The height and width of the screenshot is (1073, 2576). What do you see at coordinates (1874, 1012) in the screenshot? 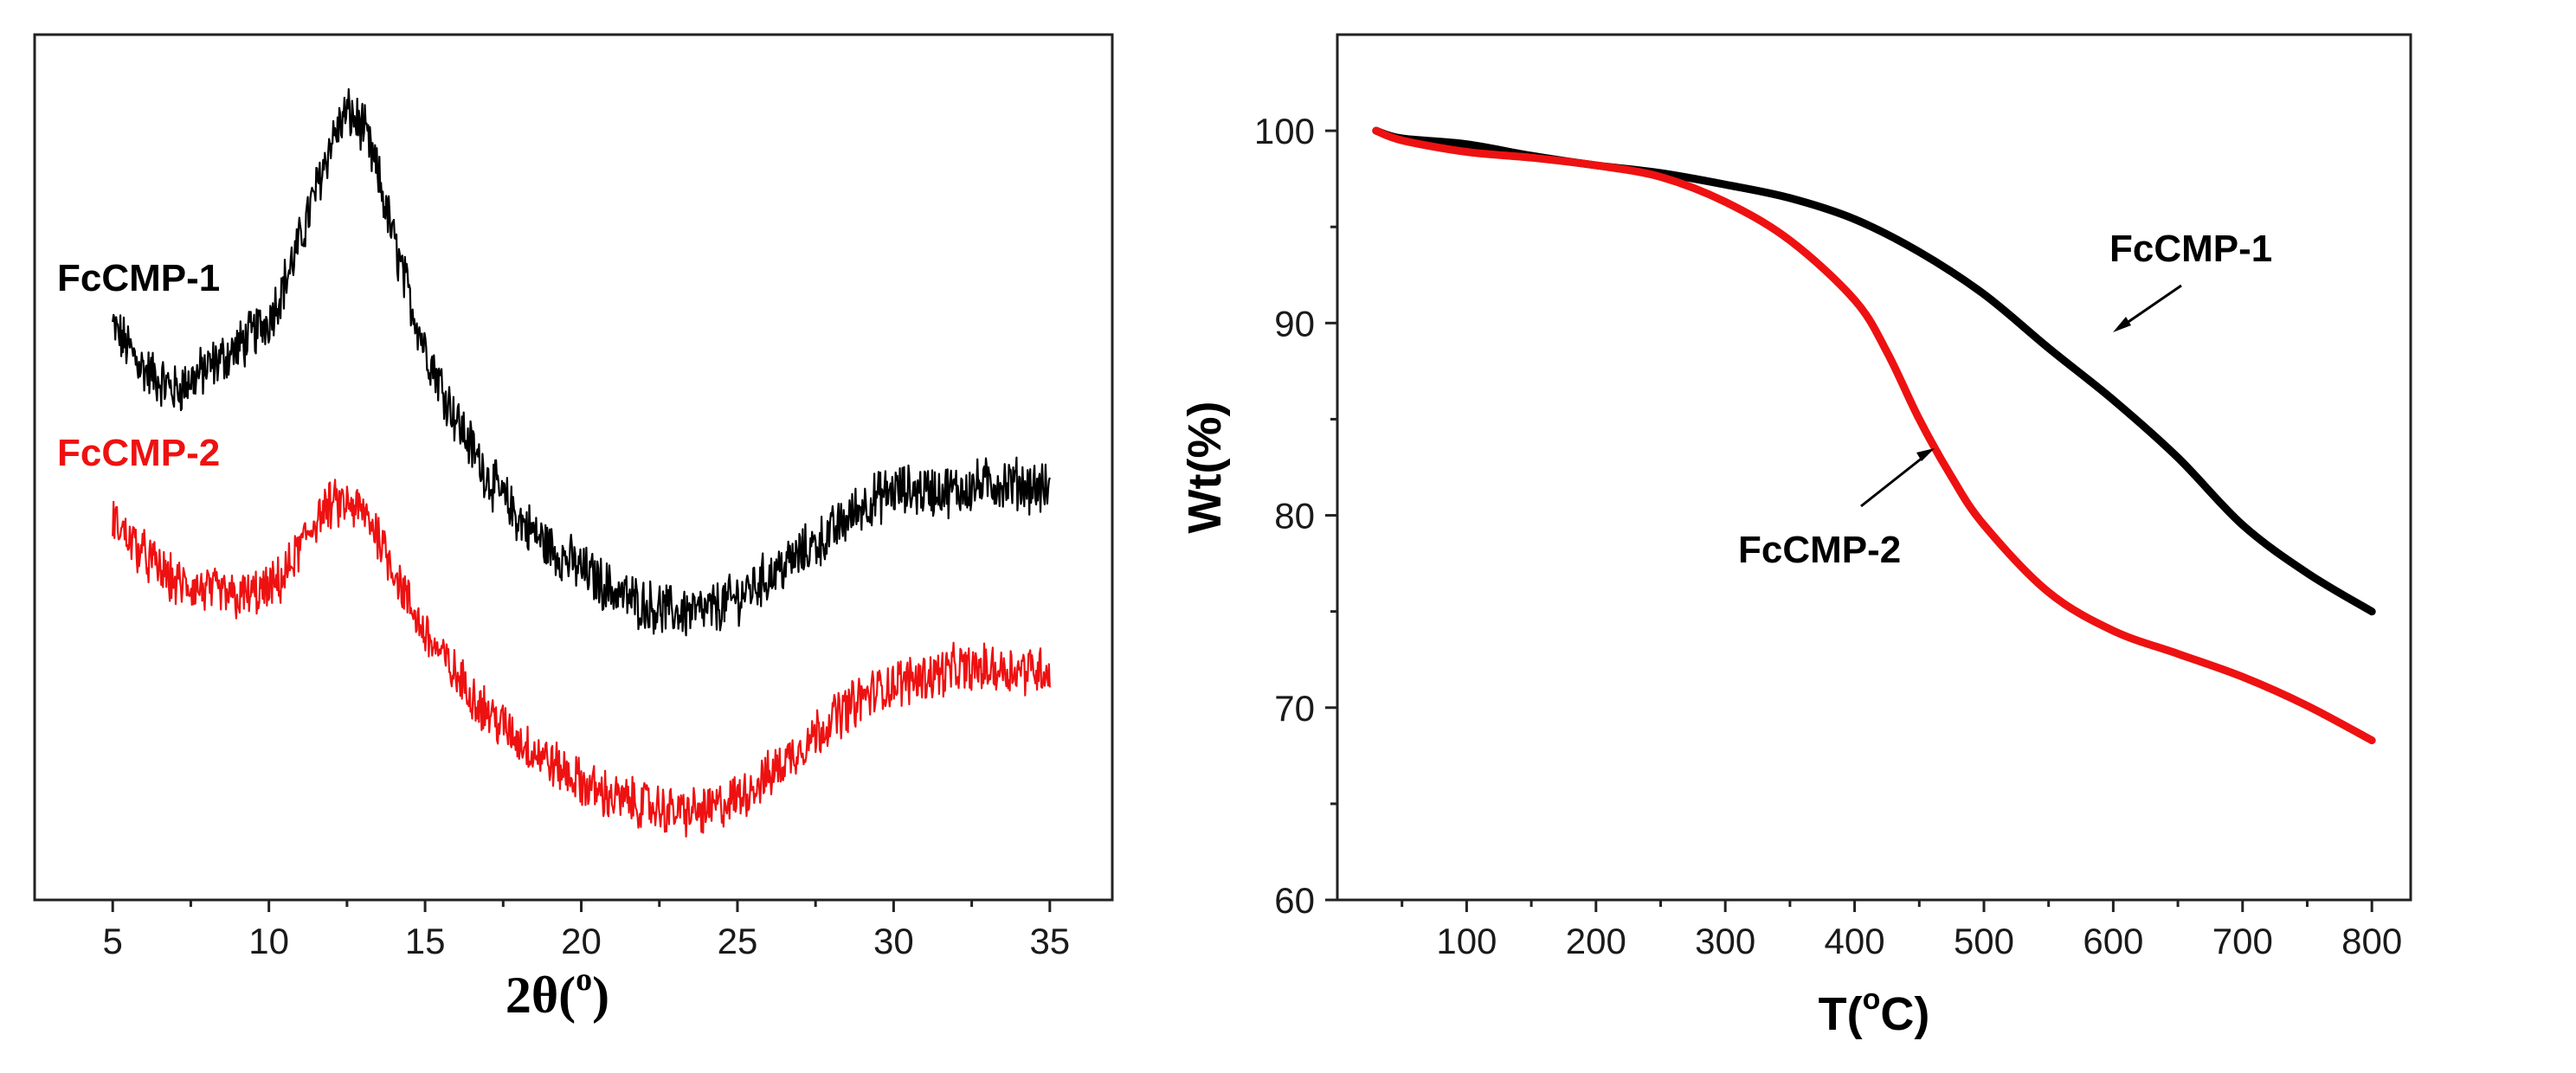
I see `tga-x-axis-title: T(oC)` at bounding box center [1874, 1012].